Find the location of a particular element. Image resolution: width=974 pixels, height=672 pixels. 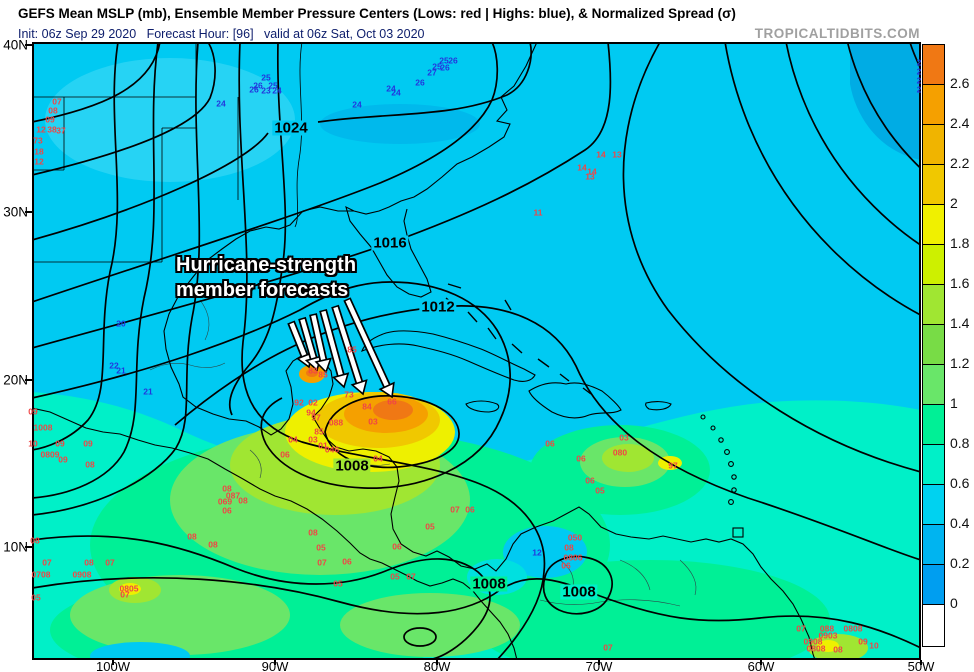

isobar-label: 1016 is located at coordinates (390, 243).